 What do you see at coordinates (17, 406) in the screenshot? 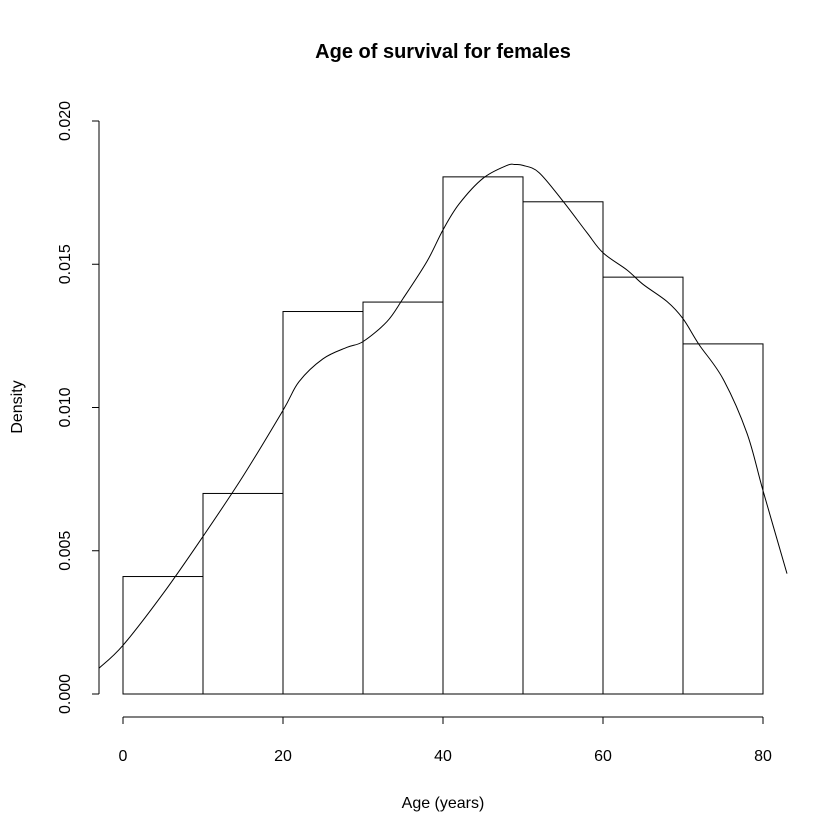
I see `y-axis-title: Density` at bounding box center [17, 406].